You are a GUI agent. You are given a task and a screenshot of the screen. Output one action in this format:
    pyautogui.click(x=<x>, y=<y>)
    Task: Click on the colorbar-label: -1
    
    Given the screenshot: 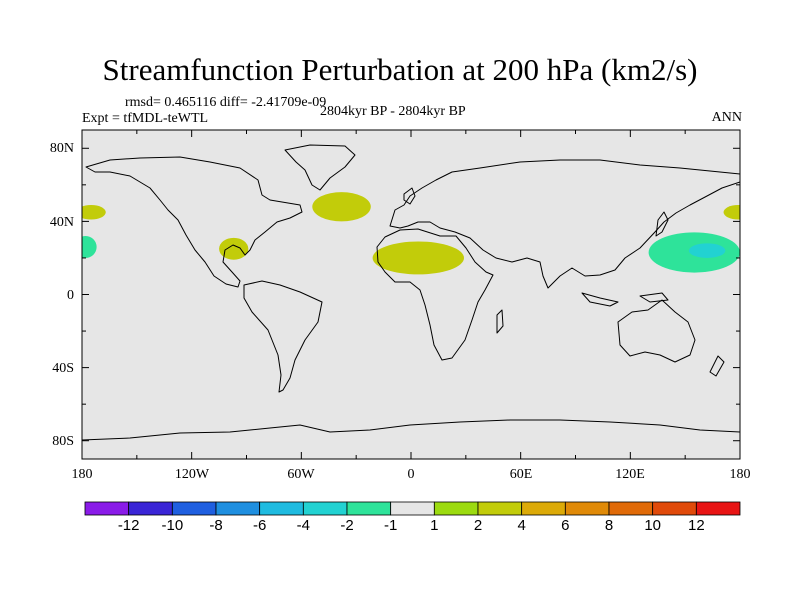 What is the action you would take?
    pyautogui.click(x=390, y=525)
    